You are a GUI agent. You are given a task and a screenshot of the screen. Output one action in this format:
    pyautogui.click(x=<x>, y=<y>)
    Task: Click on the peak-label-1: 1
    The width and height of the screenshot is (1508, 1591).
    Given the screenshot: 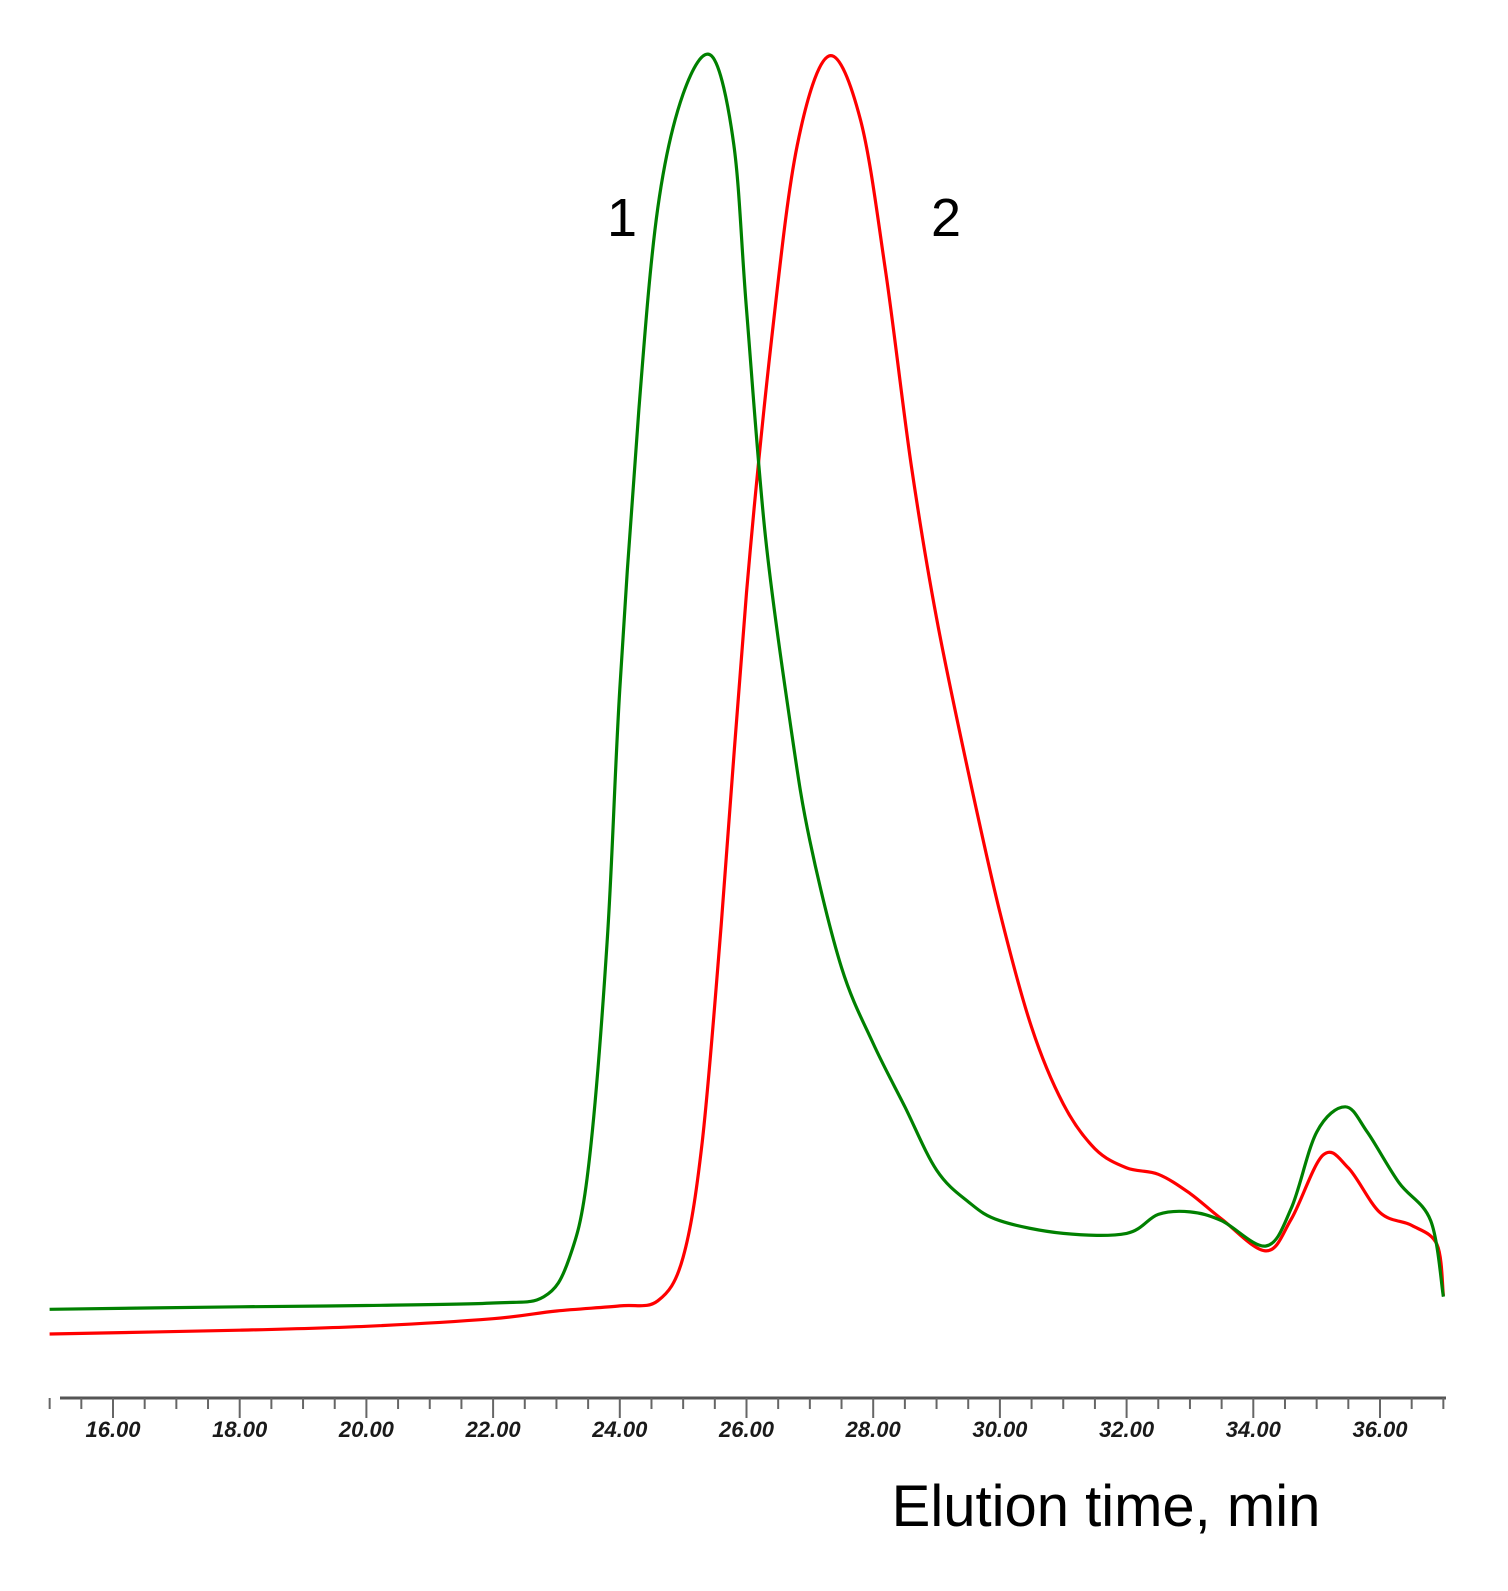 What is the action you would take?
    pyautogui.click(x=622, y=218)
    